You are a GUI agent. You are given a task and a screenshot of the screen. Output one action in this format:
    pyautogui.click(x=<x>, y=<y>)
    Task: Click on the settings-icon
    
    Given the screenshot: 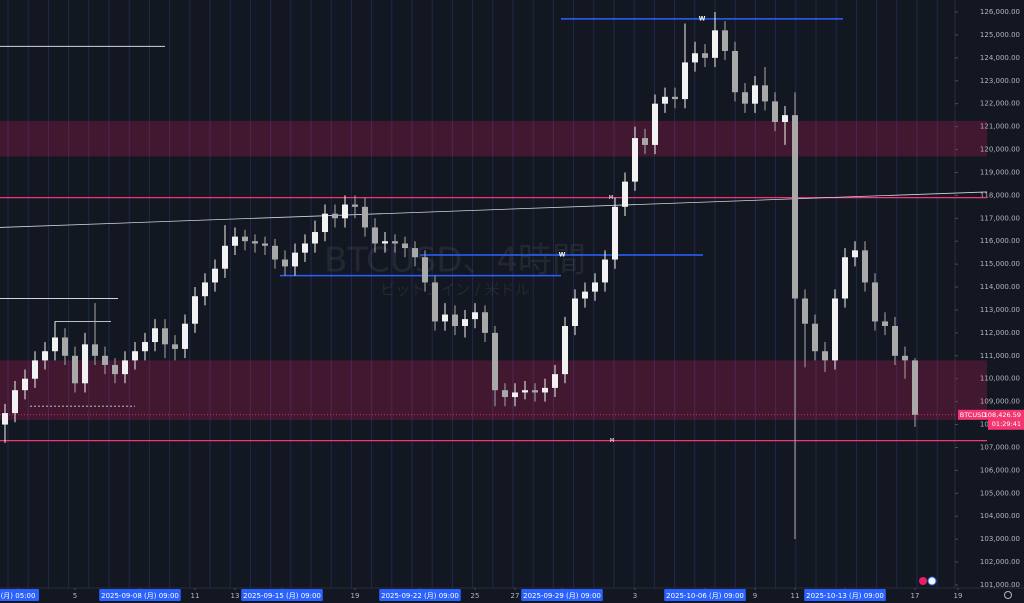 What is the action you would take?
    pyautogui.click(x=1008, y=595)
    